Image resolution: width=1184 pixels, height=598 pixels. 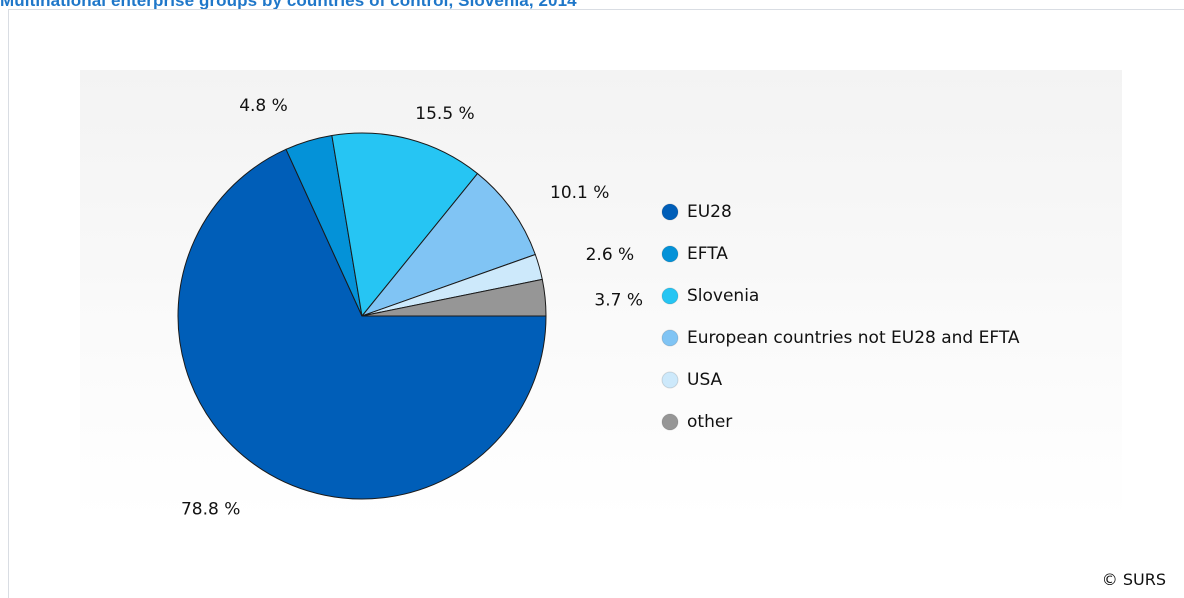 I want to click on slice-label-usa: 2.6 %, so click(x=610, y=255).